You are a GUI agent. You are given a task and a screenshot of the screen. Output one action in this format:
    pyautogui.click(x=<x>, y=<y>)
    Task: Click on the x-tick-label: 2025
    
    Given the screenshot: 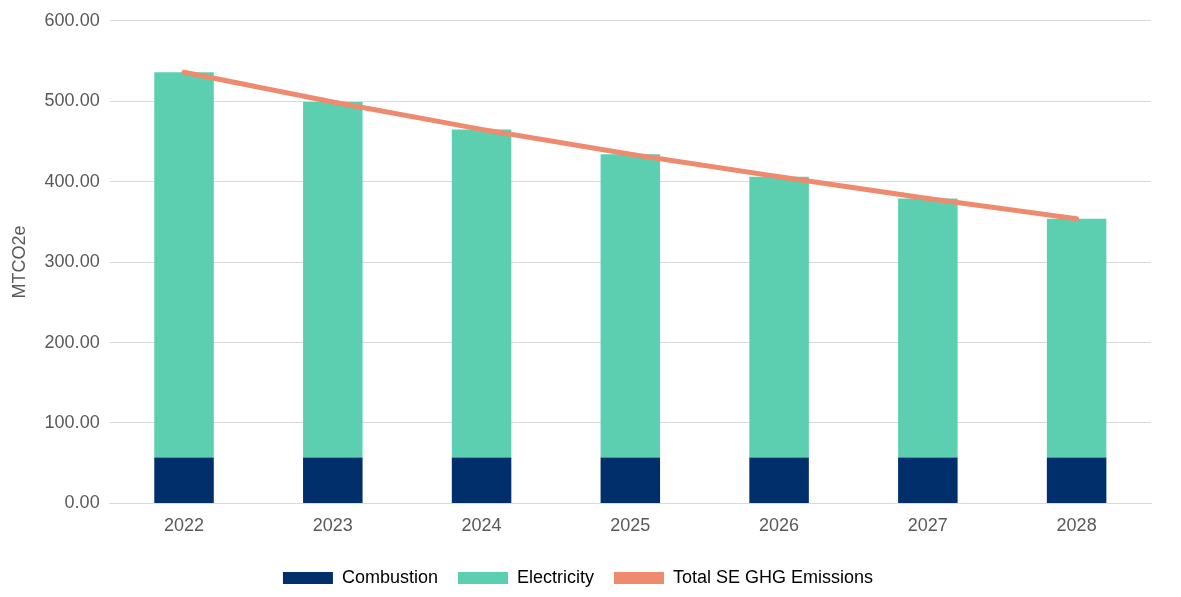 What is the action you would take?
    pyautogui.click(x=630, y=525)
    